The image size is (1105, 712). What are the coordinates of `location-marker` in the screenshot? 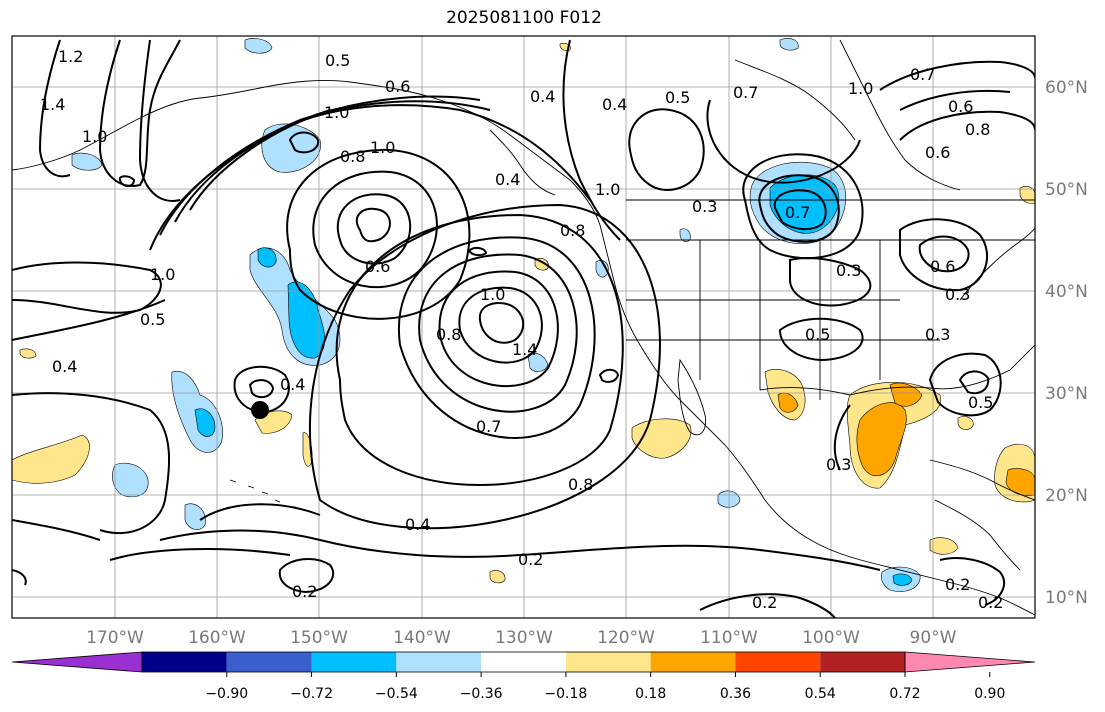 It's located at (260, 410).